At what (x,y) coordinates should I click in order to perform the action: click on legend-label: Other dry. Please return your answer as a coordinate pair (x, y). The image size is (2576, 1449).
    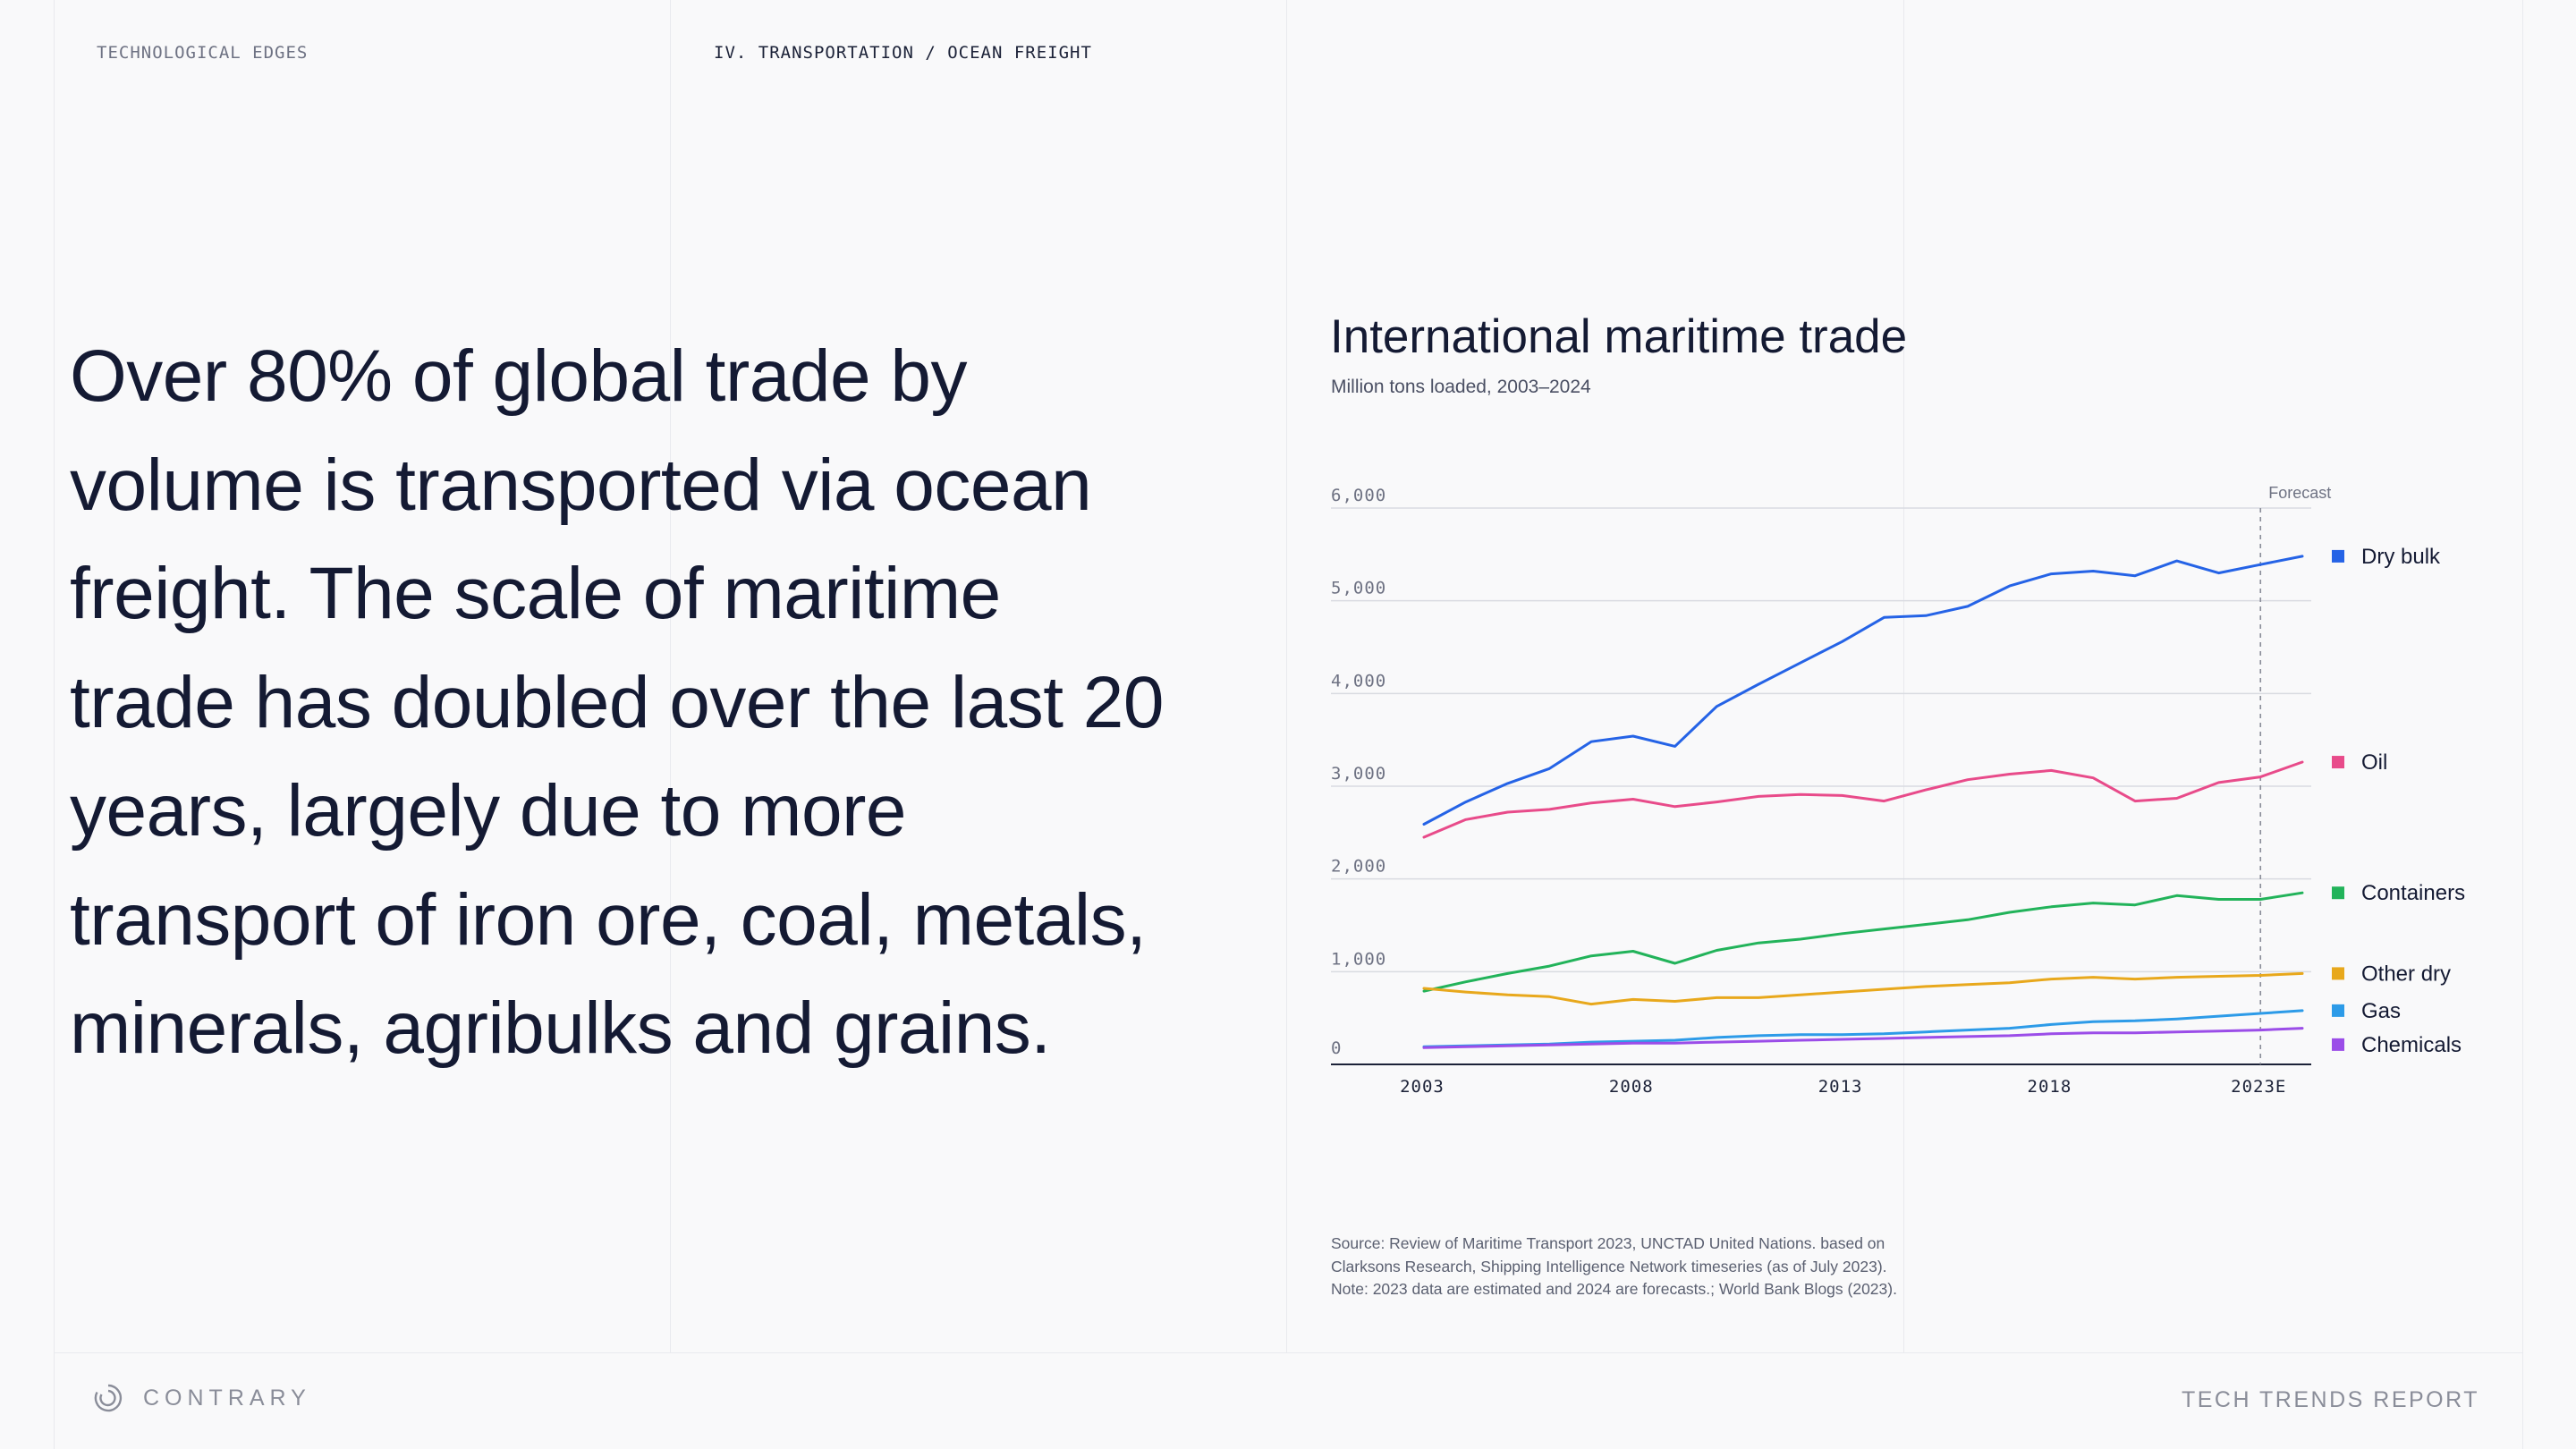
    Looking at the image, I should click on (2406, 974).